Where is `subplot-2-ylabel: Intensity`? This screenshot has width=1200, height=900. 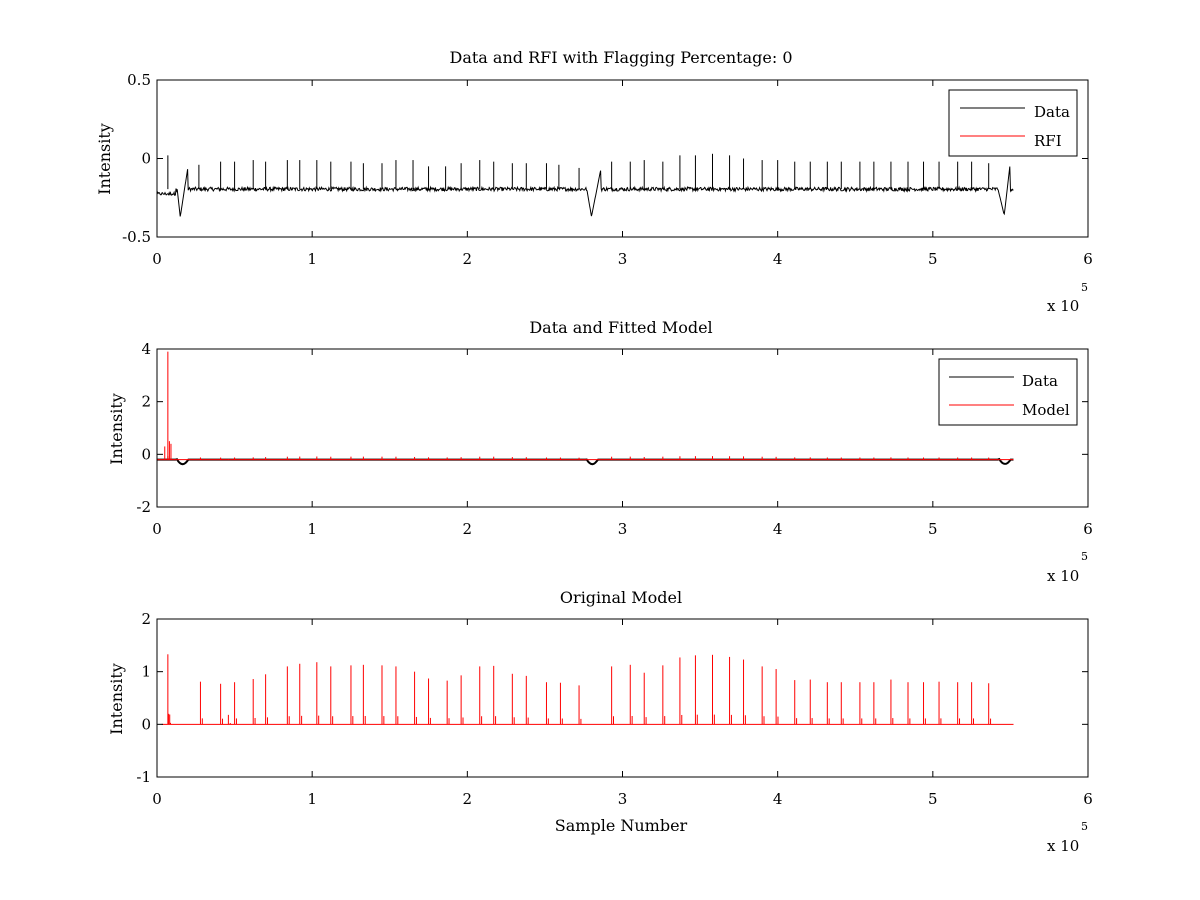
subplot-2-ylabel: Intensity is located at coordinates (116, 429).